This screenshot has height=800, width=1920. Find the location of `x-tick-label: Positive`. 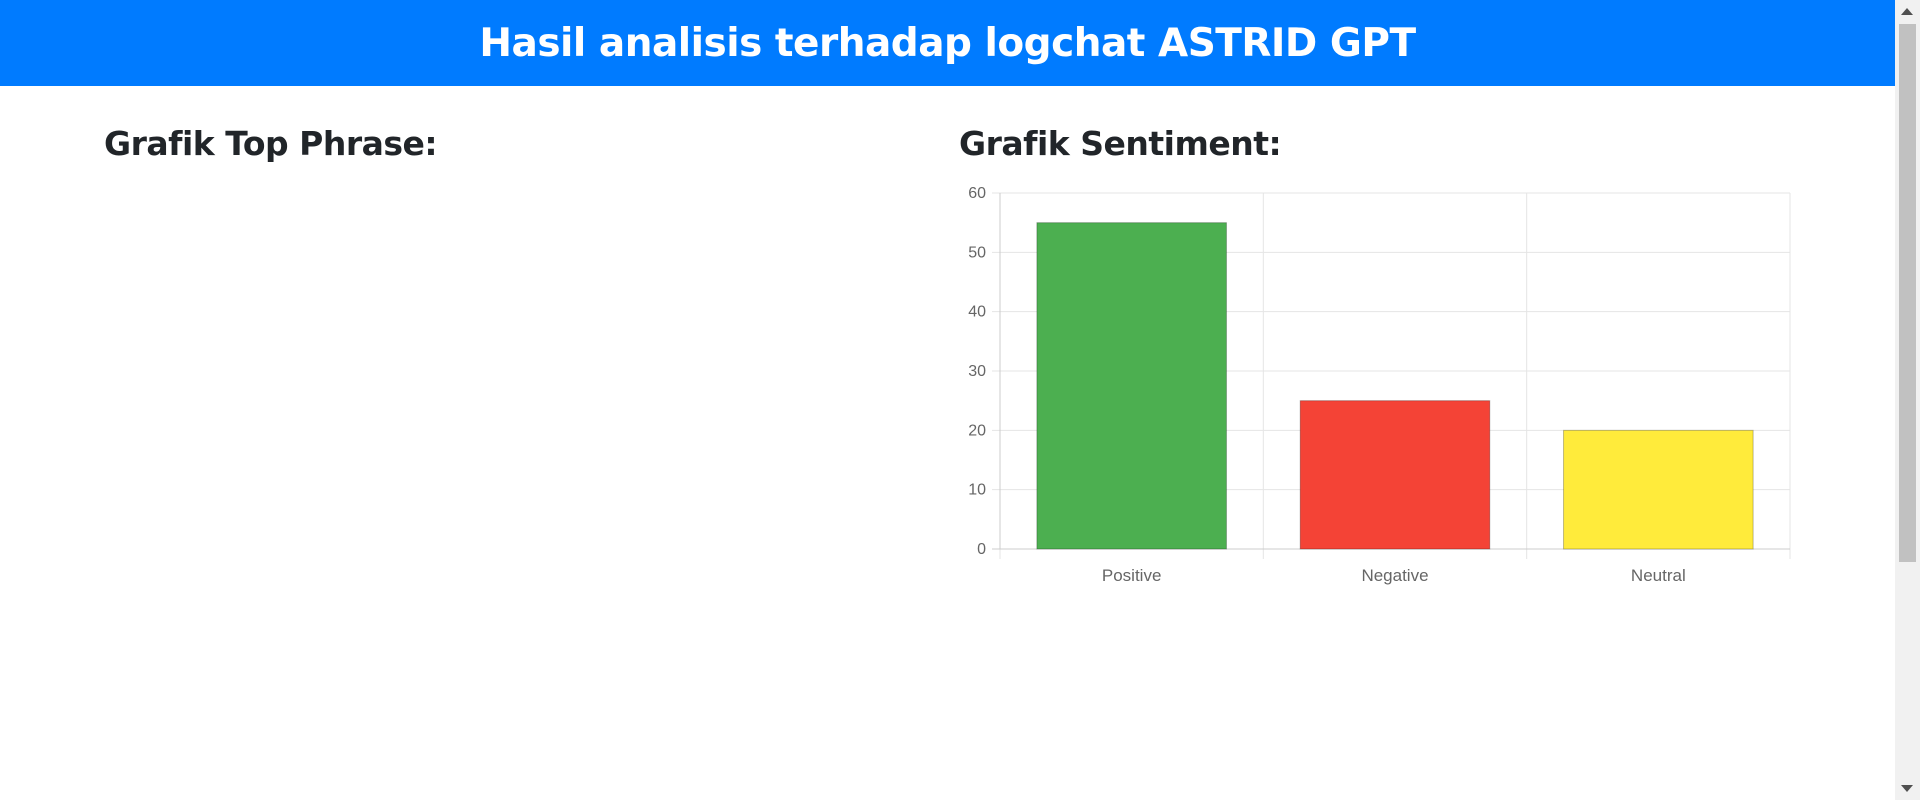

x-tick-label: Positive is located at coordinates (1132, 575).